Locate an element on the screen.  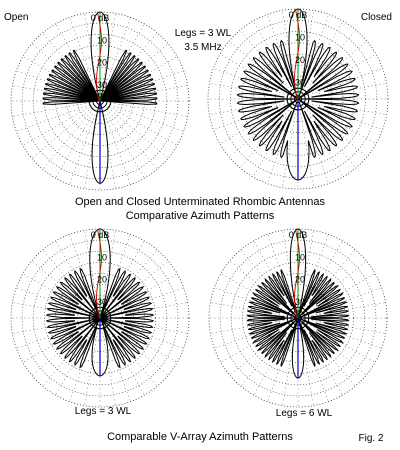
caption-bottom: Comparable V-Array Azimuth Patterns is located at coordinates (200, 437).